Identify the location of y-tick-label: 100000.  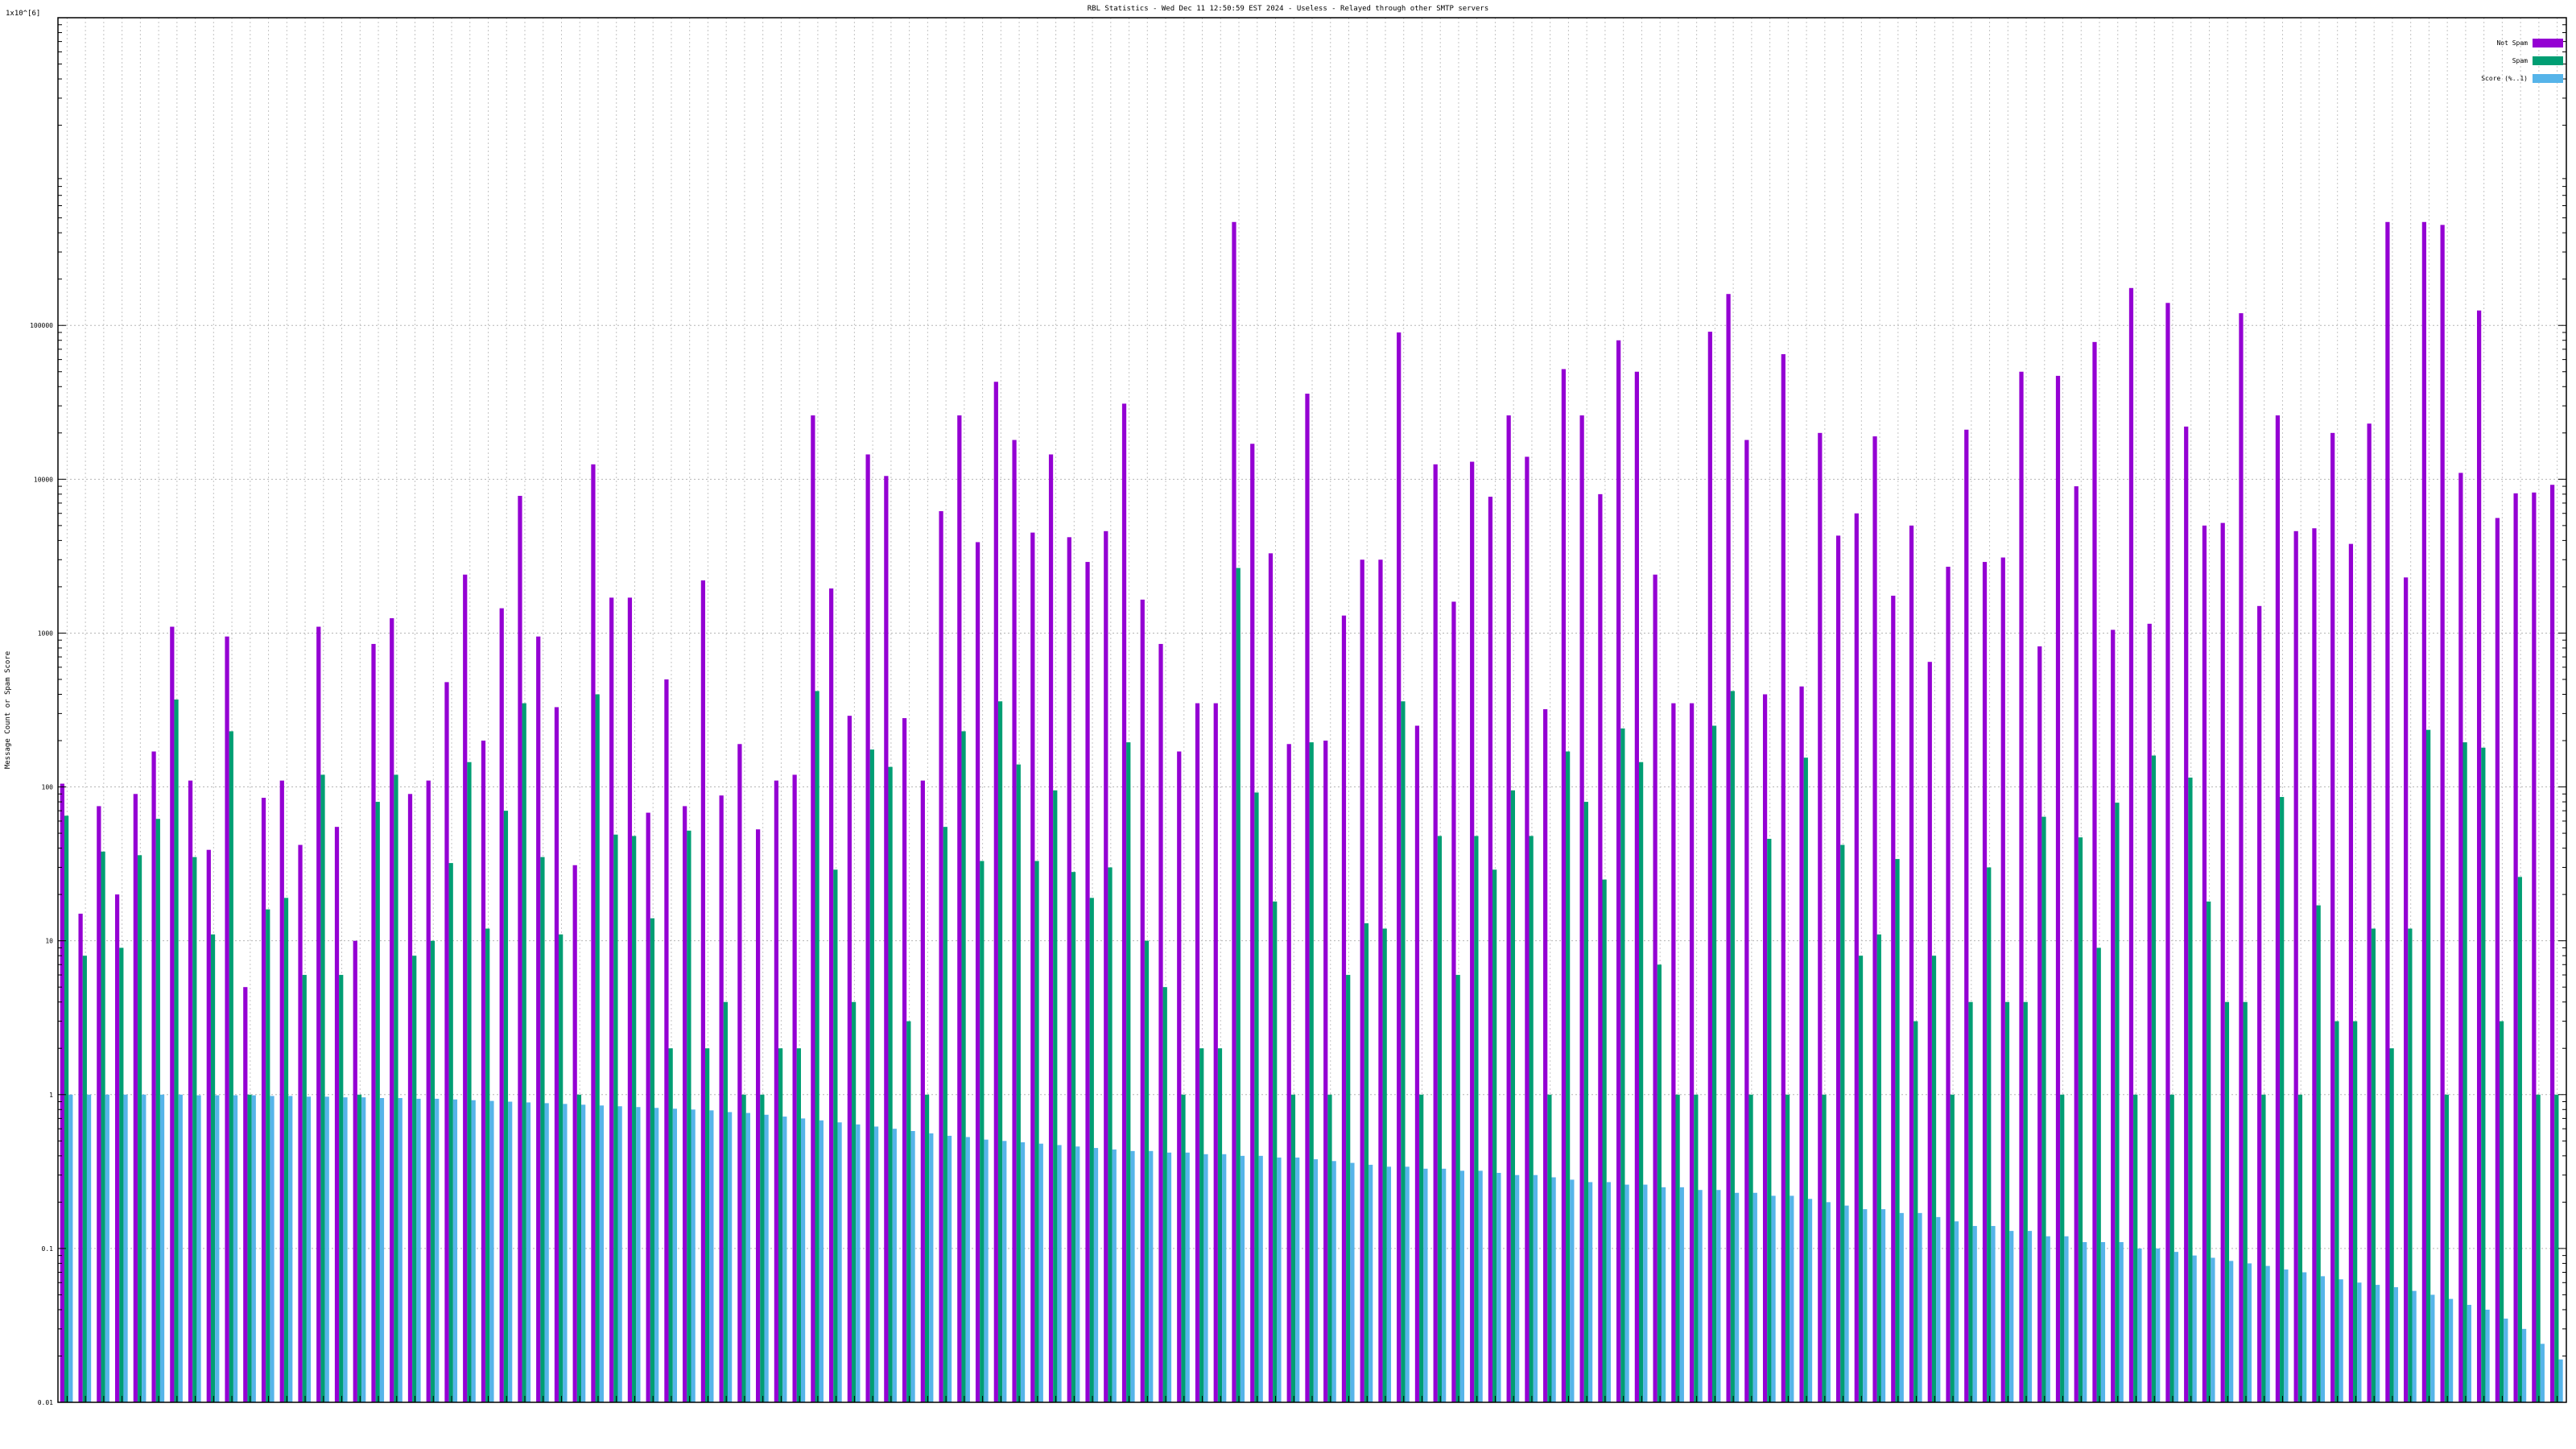
(41, 325).